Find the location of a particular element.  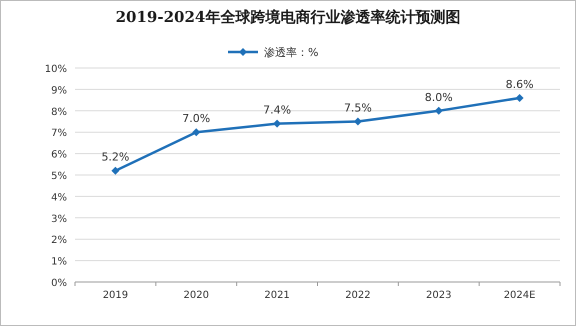

x-tick-label: 2024E is located at coordinates (520, 295).